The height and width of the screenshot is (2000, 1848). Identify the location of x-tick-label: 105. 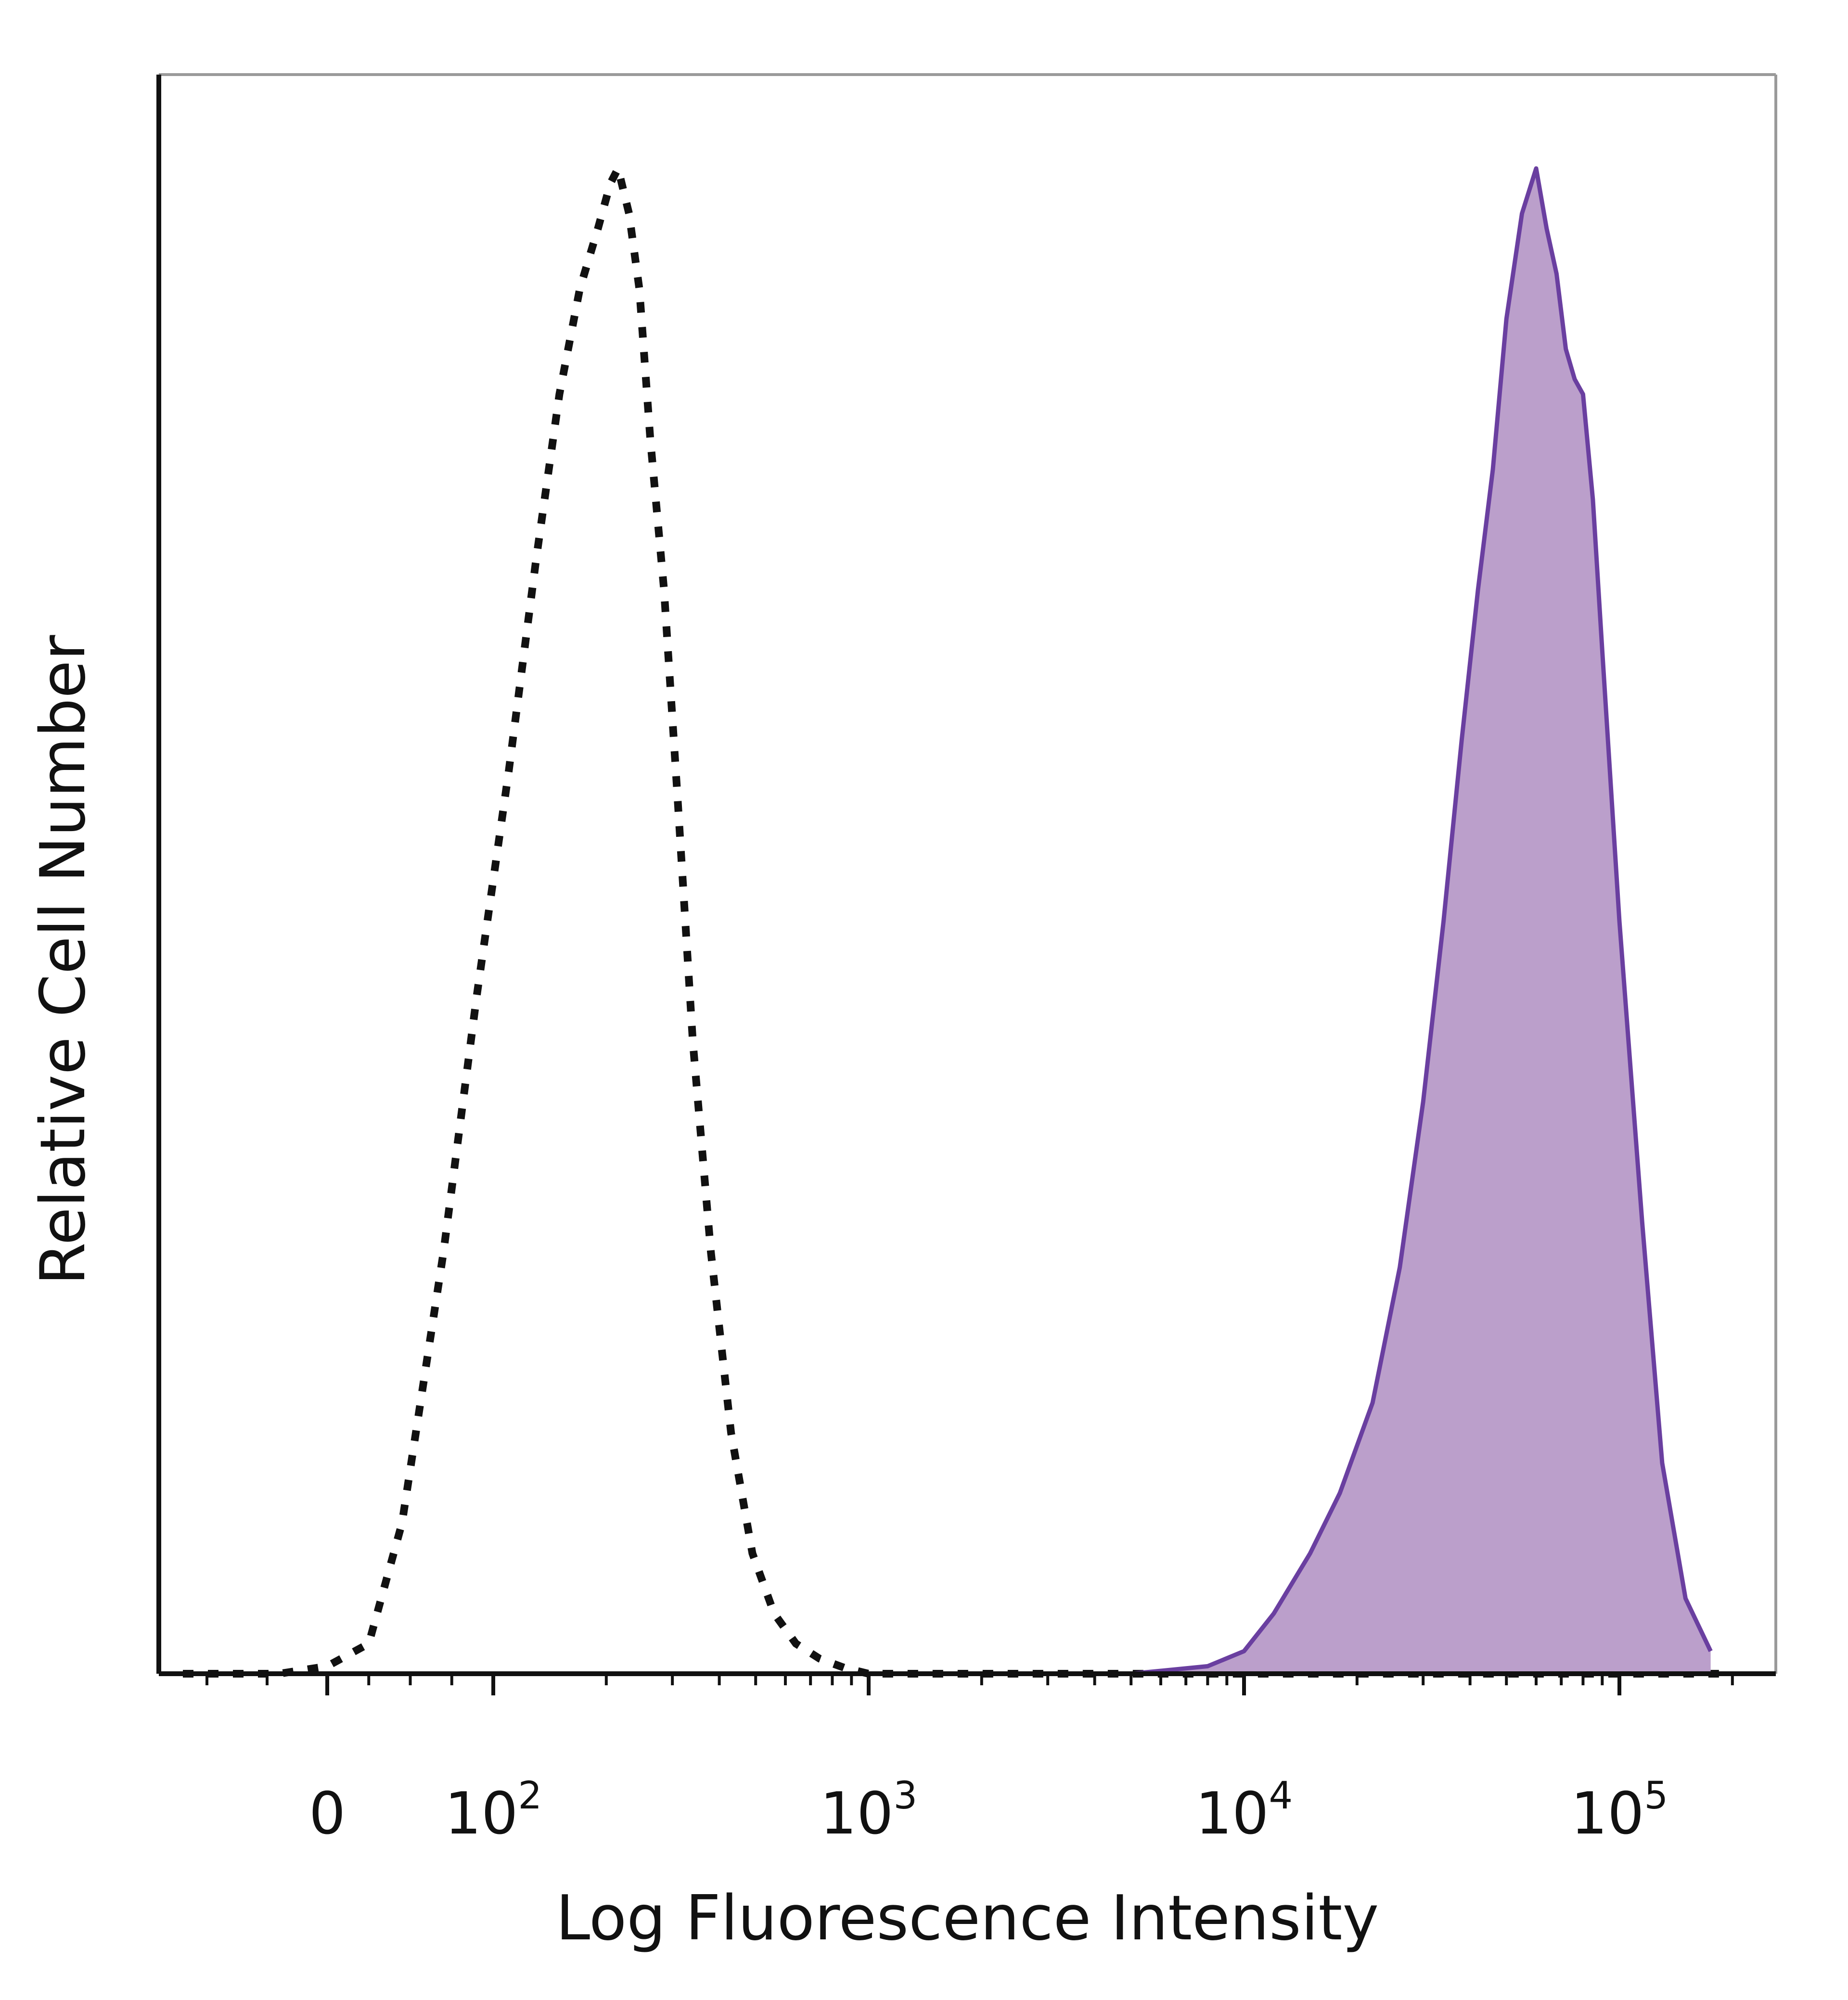
(1619, 1810).